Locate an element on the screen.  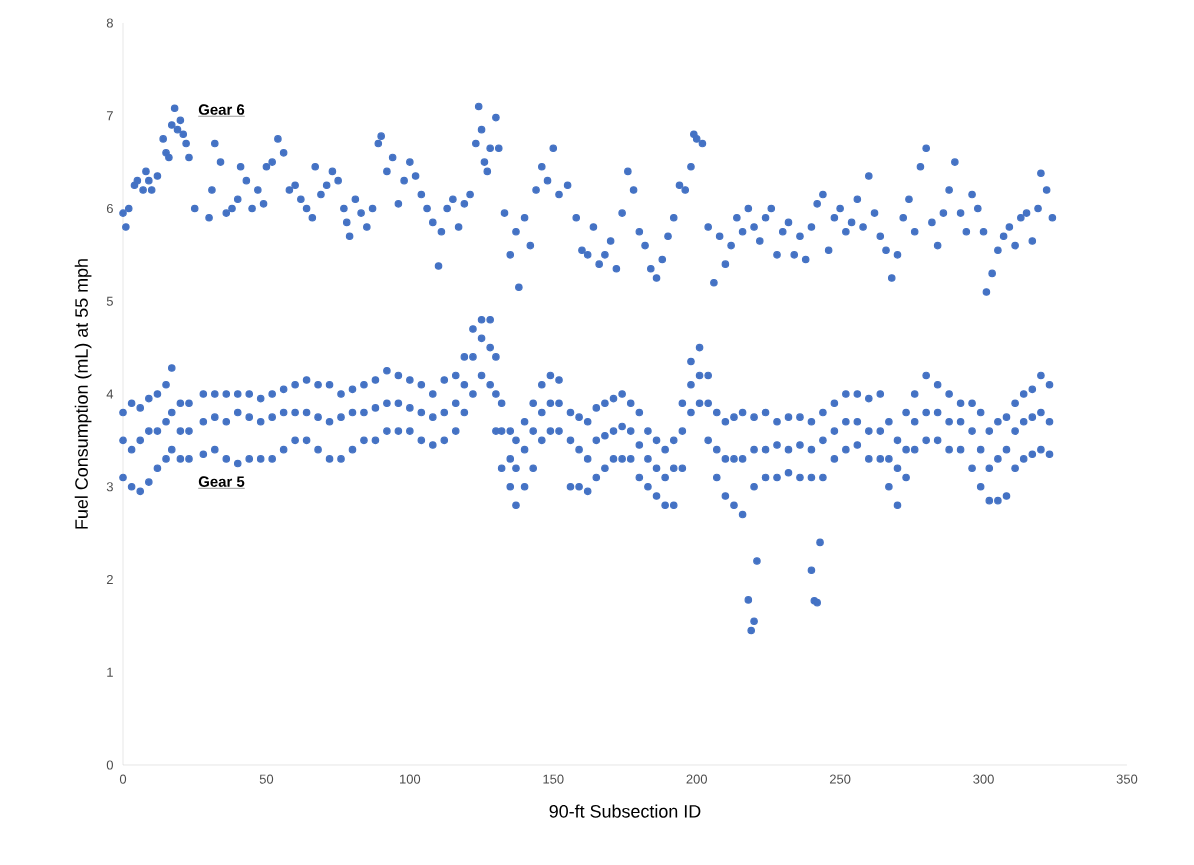
y-tick-label: 0 is located at coordinates (109, 765).